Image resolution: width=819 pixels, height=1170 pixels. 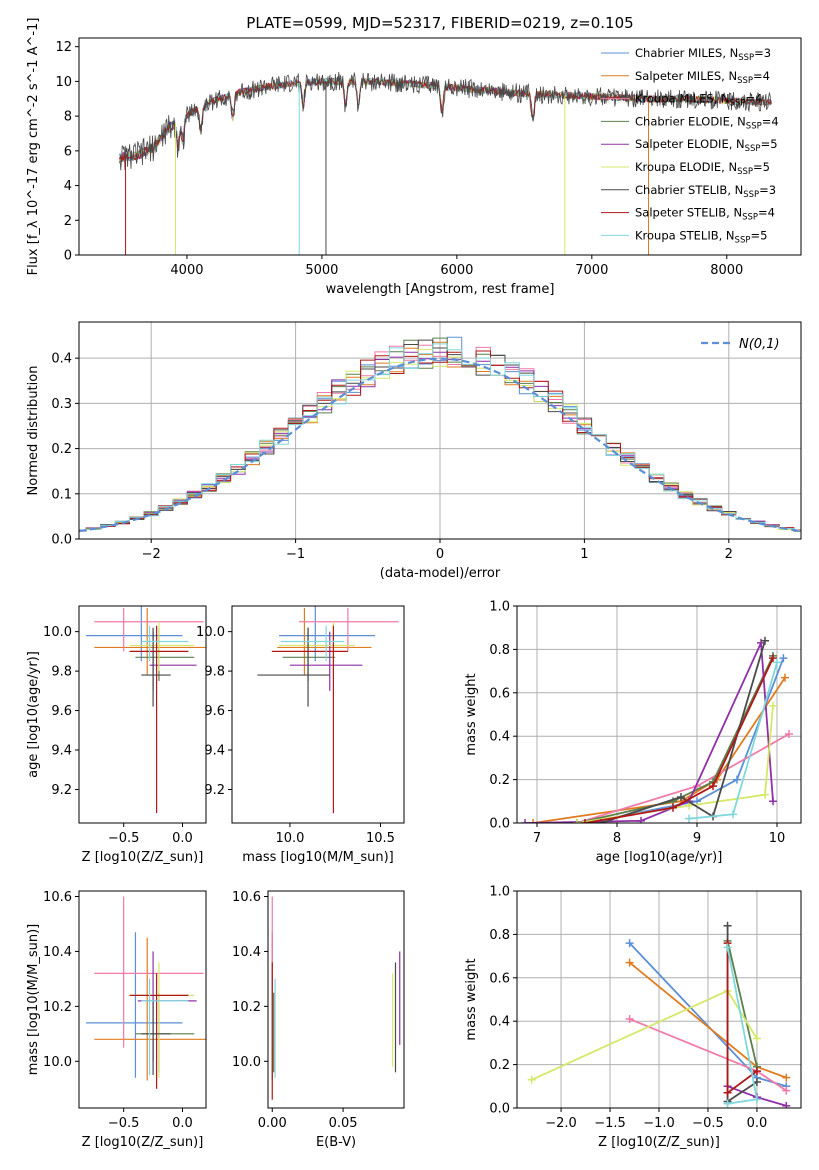 What do you see at coordinates (584, 554) in the screenshot?
I see `x-tick-label: 1` at bounding box center [584, 554].